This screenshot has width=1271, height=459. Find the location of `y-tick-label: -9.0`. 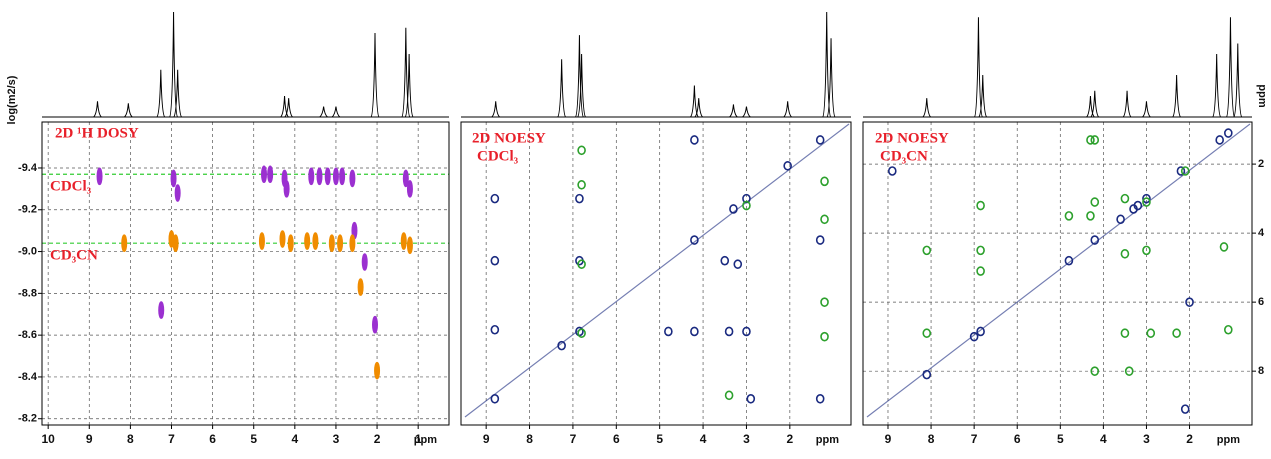

y-tick-label: -9.0 is located at coordinates (27, 251).